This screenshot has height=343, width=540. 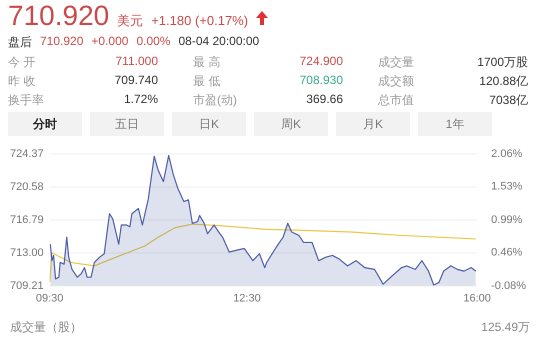 What do you see at coordinates (206, 62) in the screenshot?
I see `text: 最 高` at bounding box center [206, 62].